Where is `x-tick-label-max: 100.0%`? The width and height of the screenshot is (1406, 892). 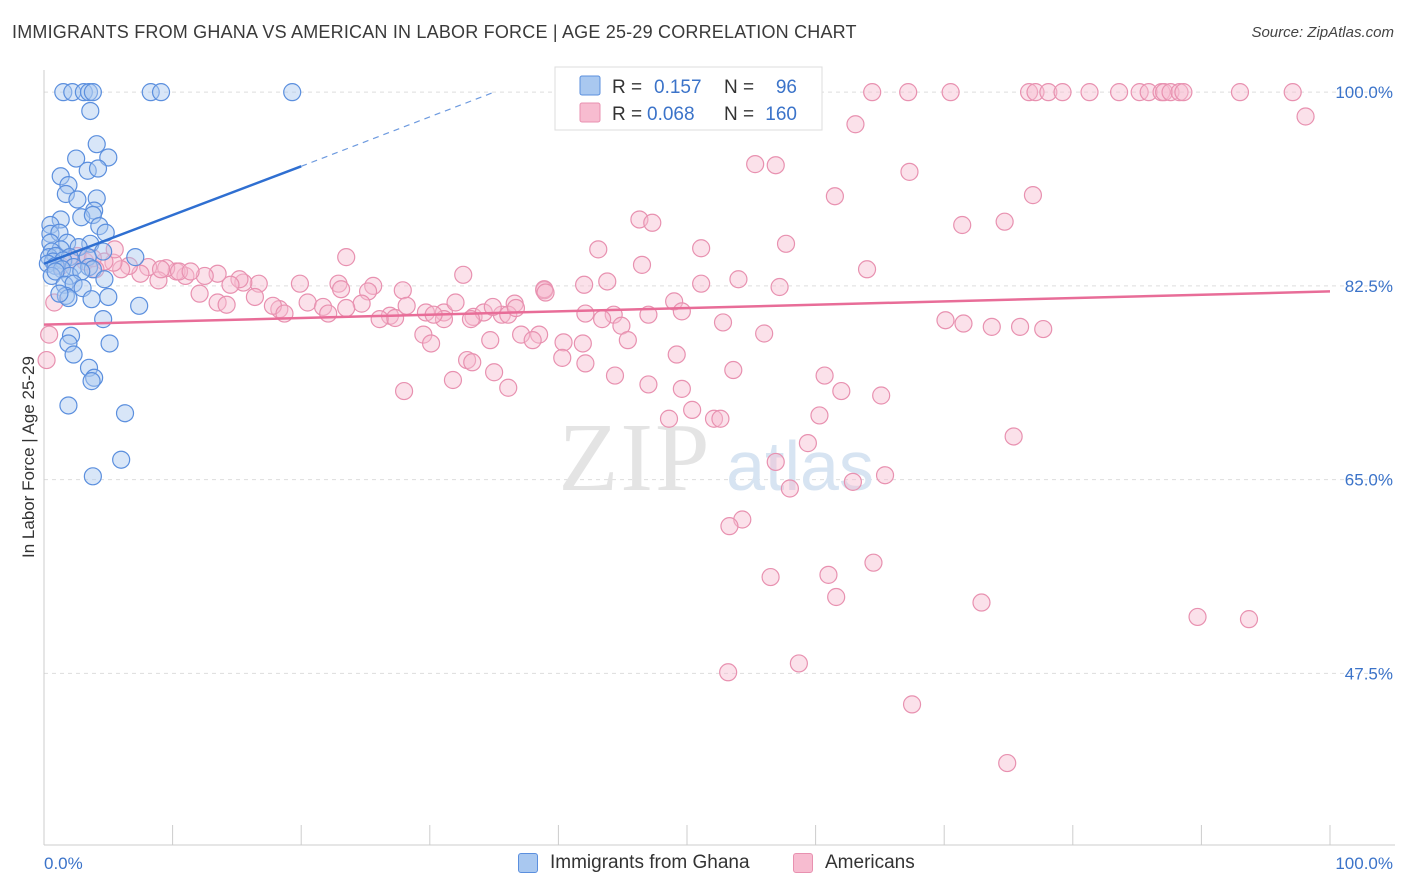
x-tick-label-max: 100.0% is located at coordinates (1364, 863).